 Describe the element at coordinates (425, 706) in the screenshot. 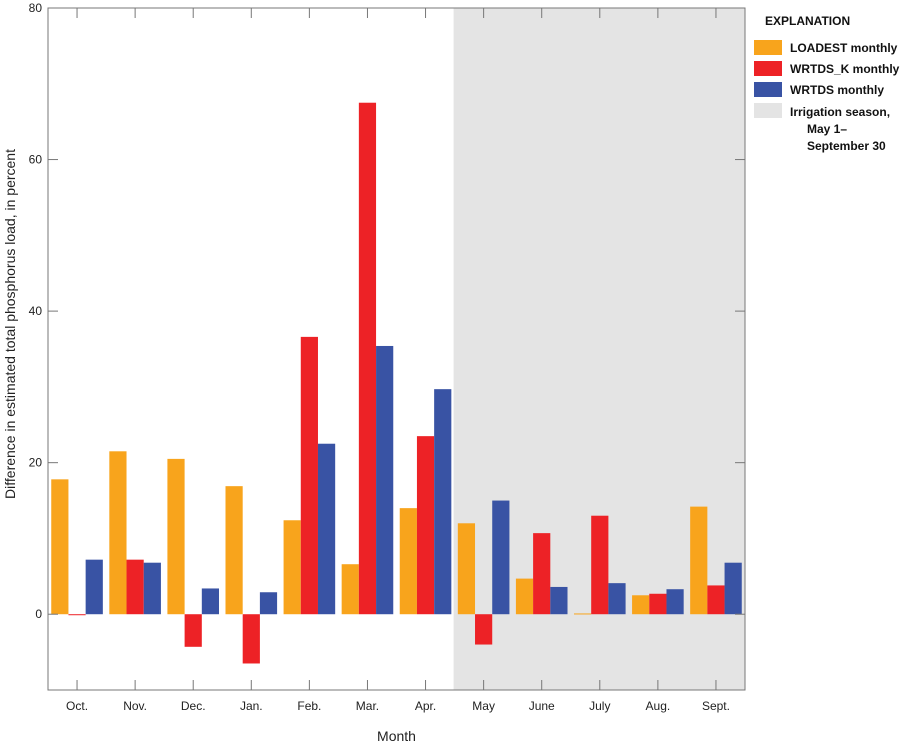

I see `x-tick-label-6: Apr.` at that location.